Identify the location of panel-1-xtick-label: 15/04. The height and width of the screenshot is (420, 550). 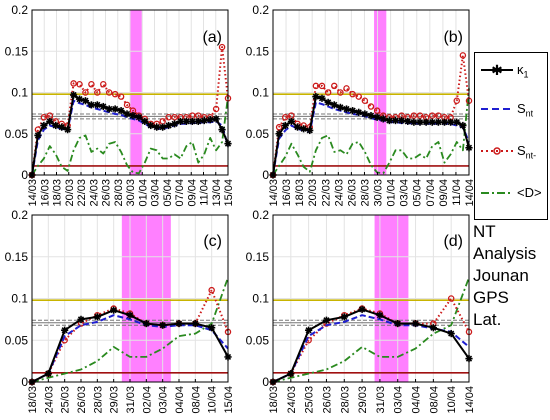
(229, 193).